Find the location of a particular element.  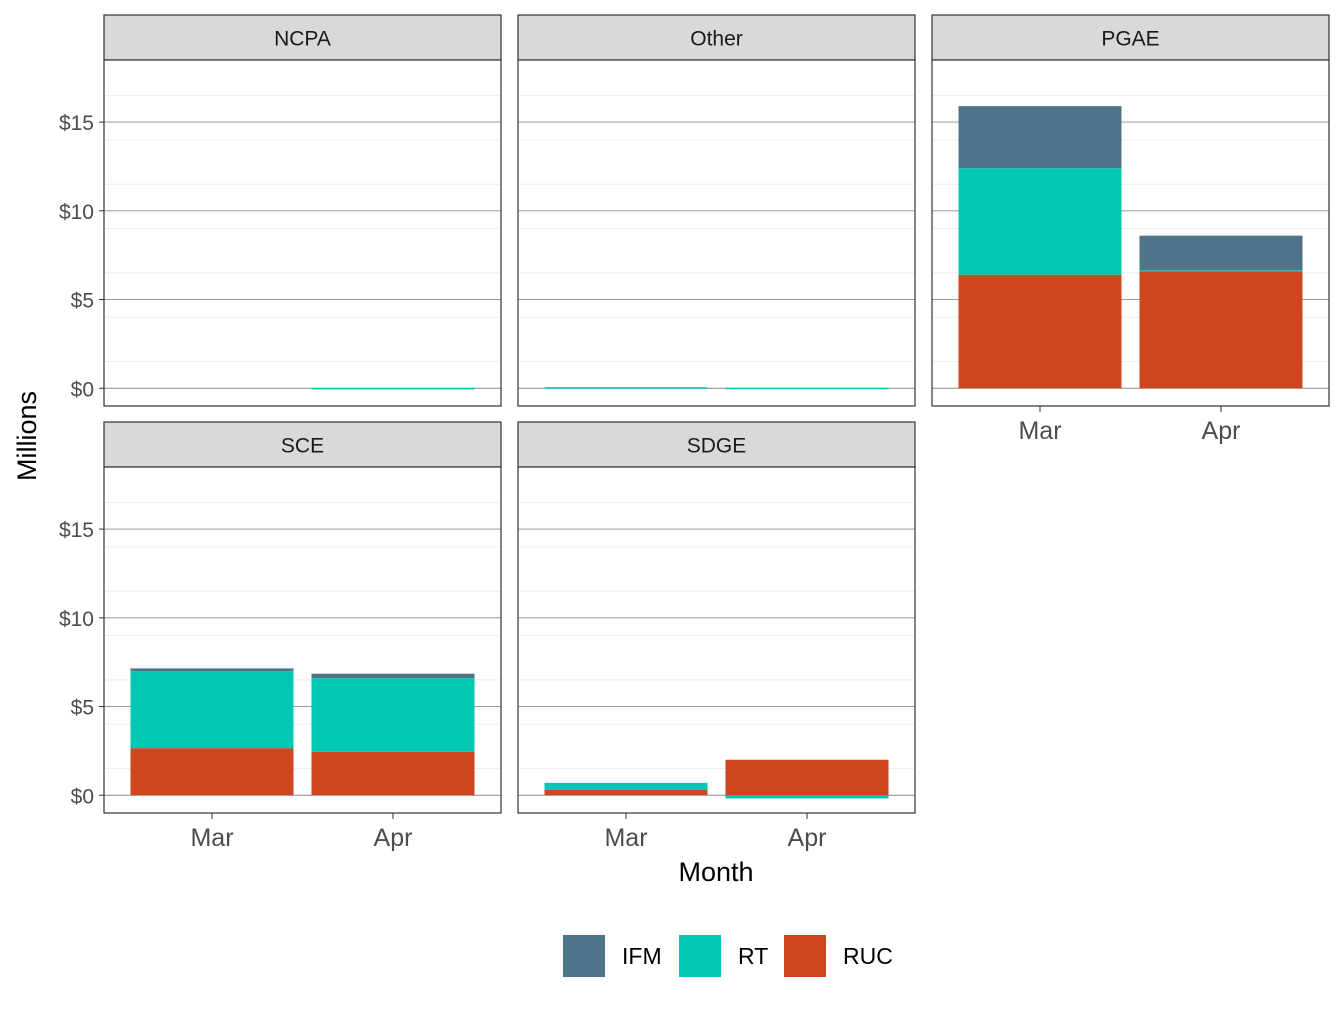

y-axis-title: Millions is located at coordinates (27, 436).